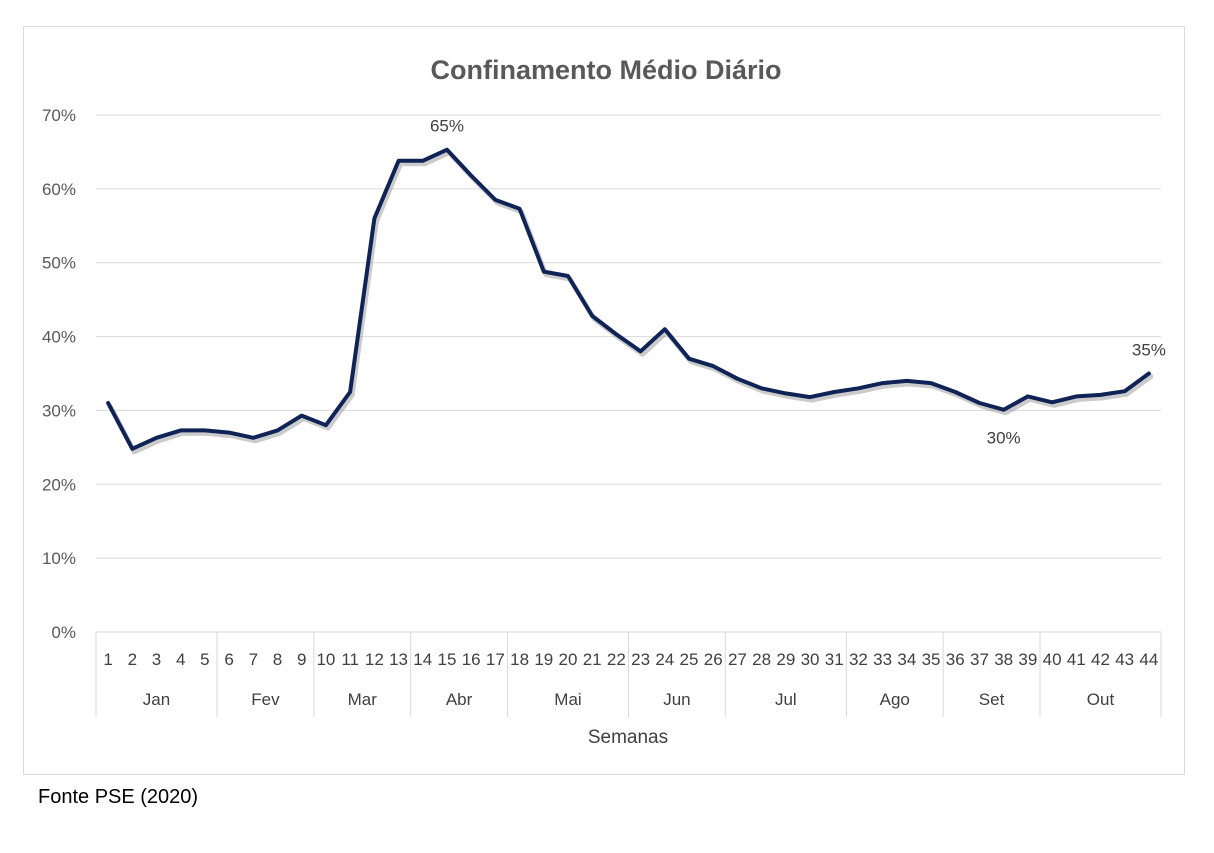  Describe the element at coordinates (63, 632) in the screenshot. I see `y-tick-label: 0%` at that location.